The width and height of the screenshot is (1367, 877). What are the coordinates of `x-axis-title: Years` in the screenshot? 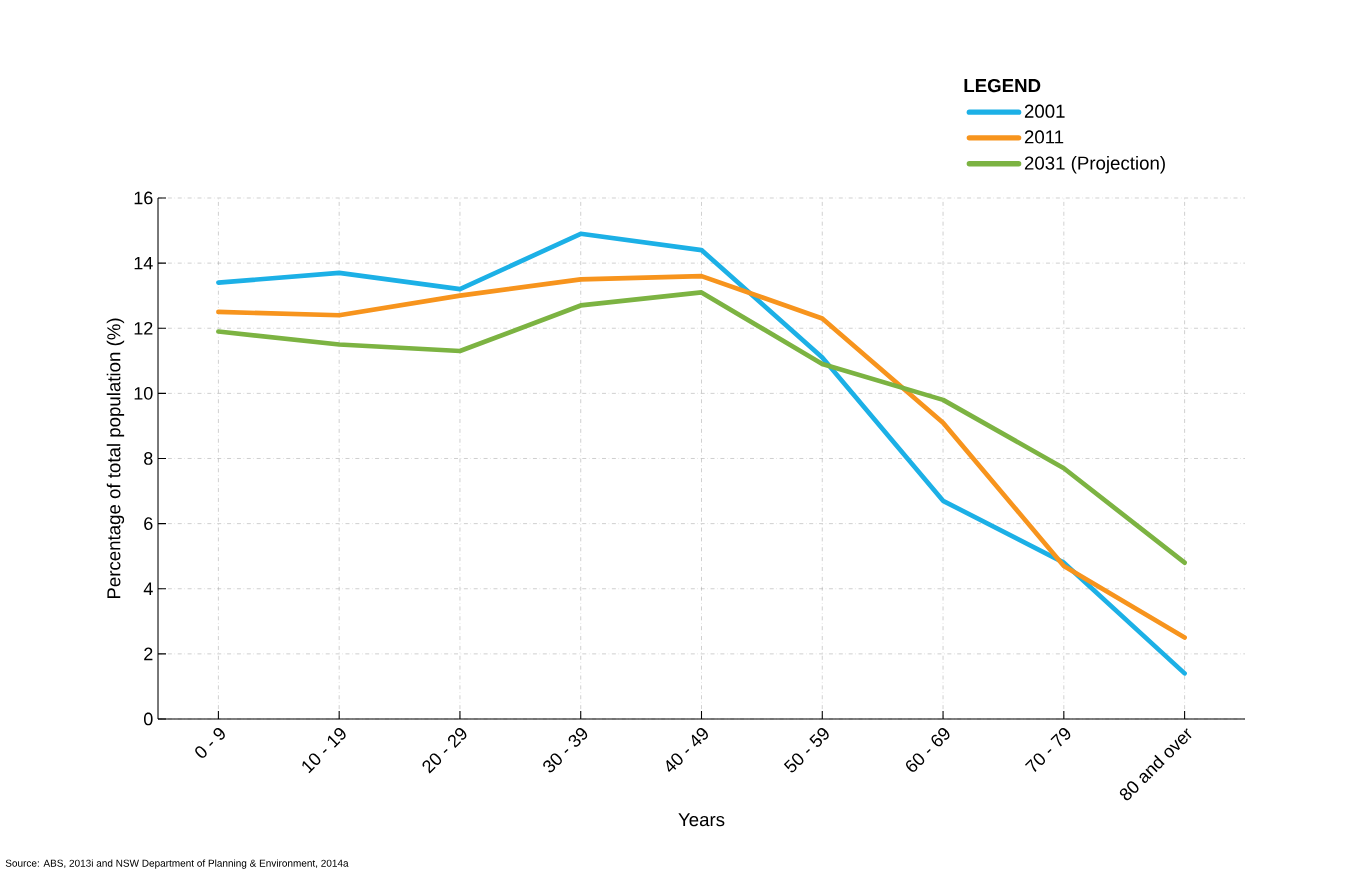 It's located at (701, 820).